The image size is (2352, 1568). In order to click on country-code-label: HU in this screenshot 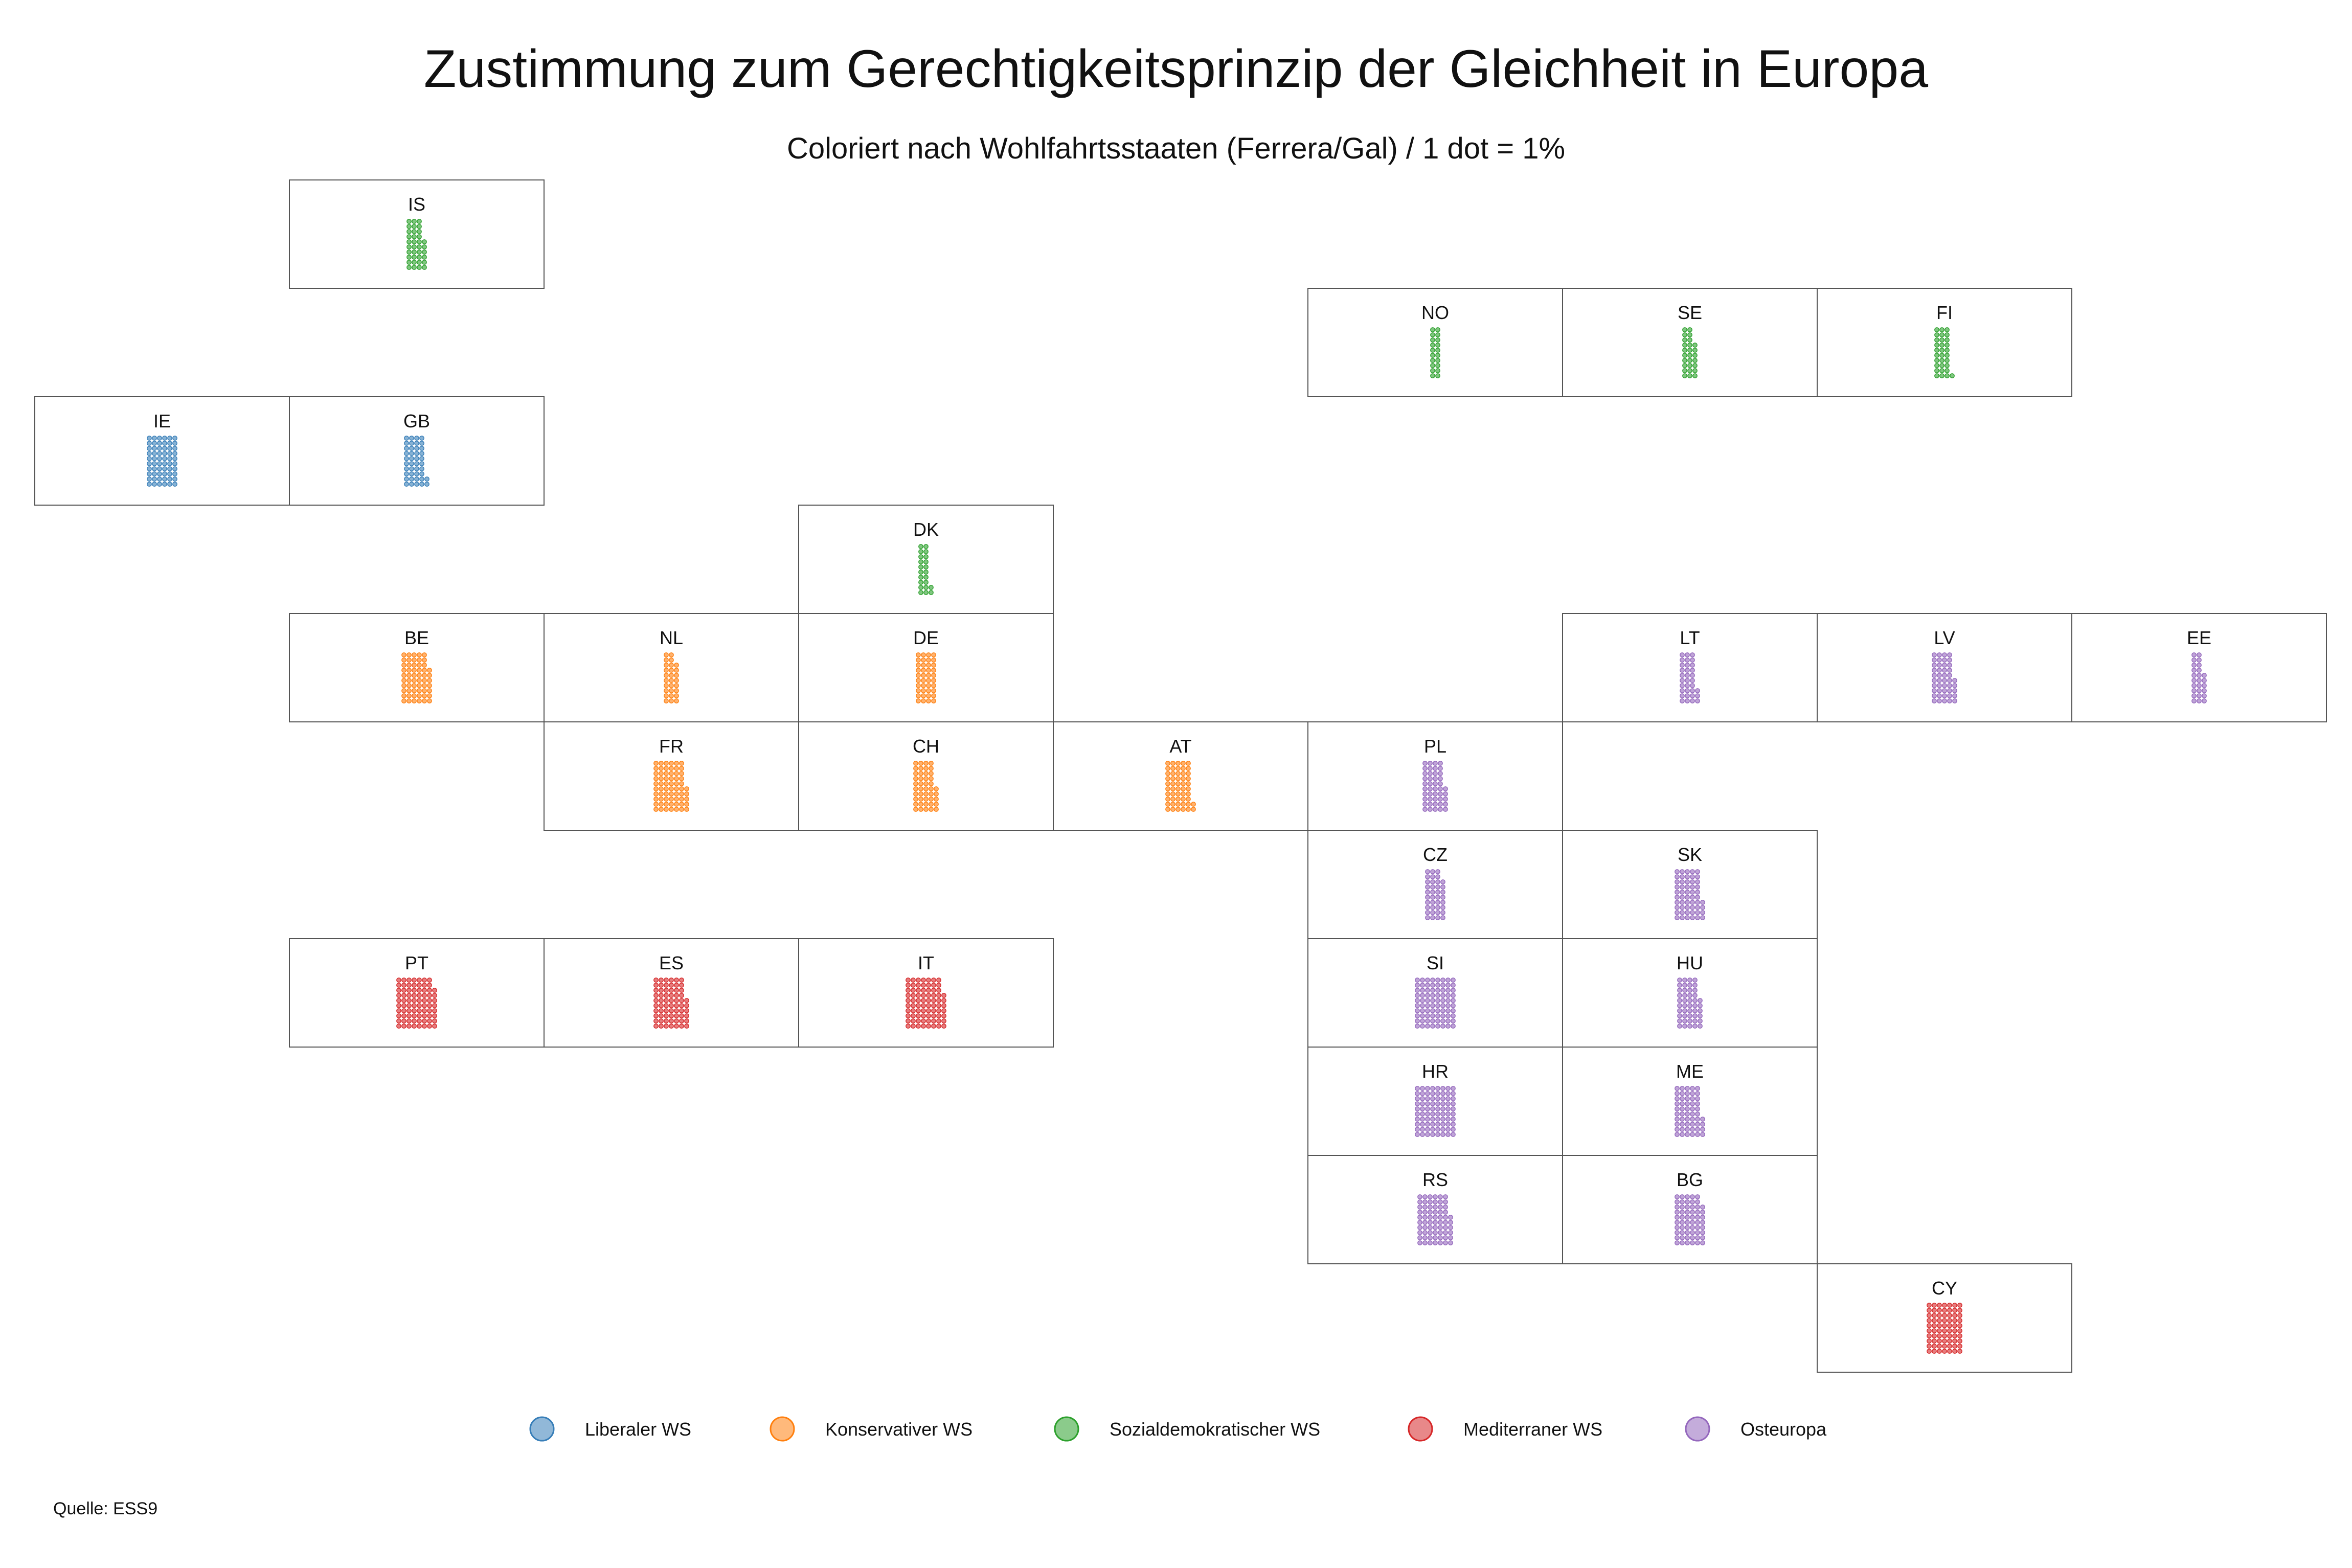, I will do `click(1690, 962)`.